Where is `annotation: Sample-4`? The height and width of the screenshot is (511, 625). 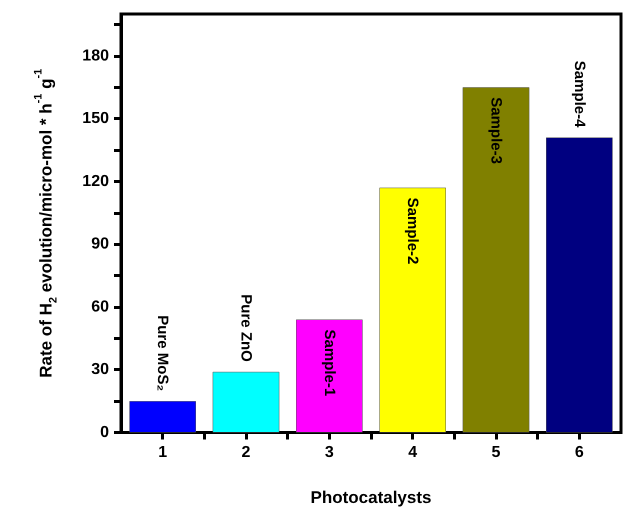
annotation: Sample-4 is located at coordinates (579, 94).